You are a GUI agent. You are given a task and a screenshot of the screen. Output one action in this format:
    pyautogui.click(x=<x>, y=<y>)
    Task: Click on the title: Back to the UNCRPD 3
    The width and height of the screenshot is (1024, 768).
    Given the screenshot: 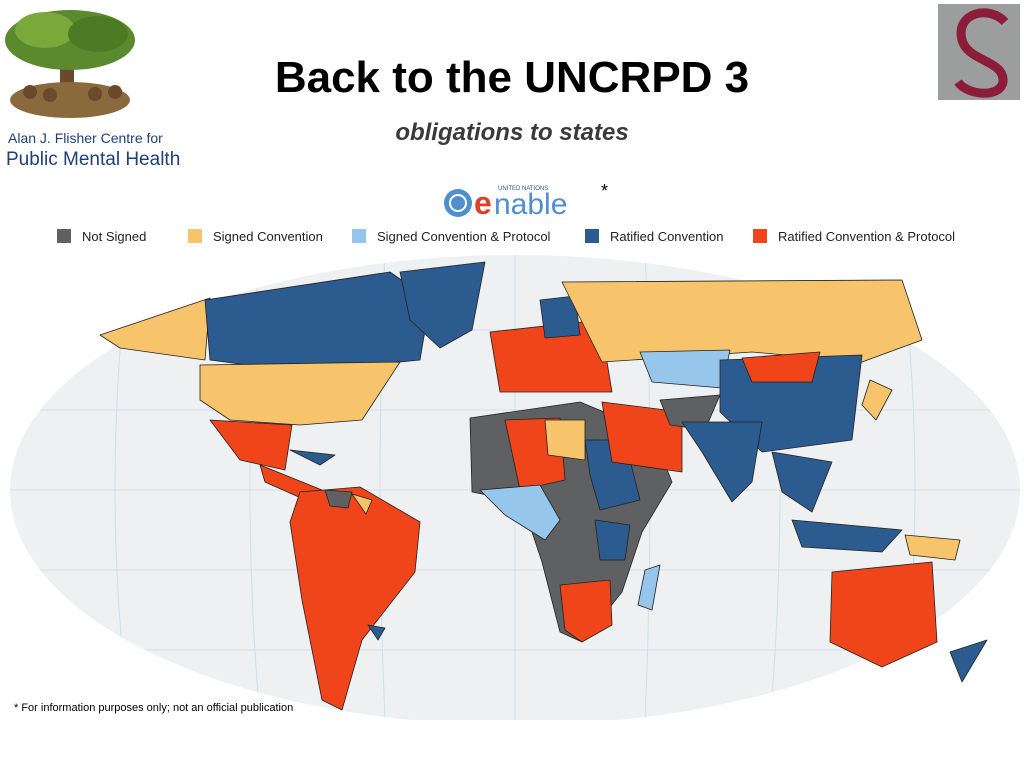 What is the action you would take?
    pyautogui.click(x=512, y=77)
    